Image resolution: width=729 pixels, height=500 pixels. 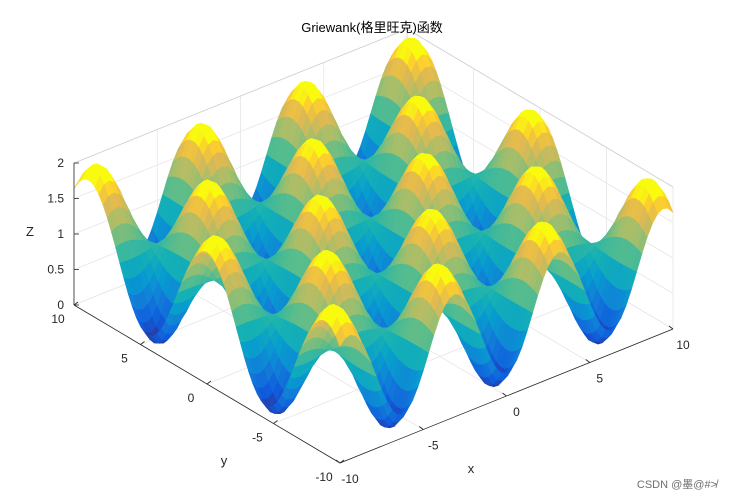 I want to click on y-axis-label: y, so click(x=224, y=460).